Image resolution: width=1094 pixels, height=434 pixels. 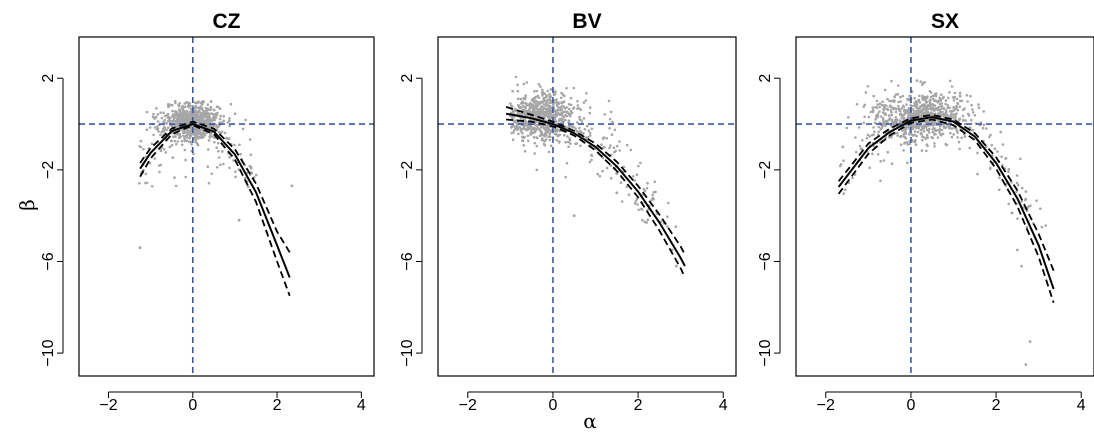 I want to click on fit-curve, so click(x=595, y=189).